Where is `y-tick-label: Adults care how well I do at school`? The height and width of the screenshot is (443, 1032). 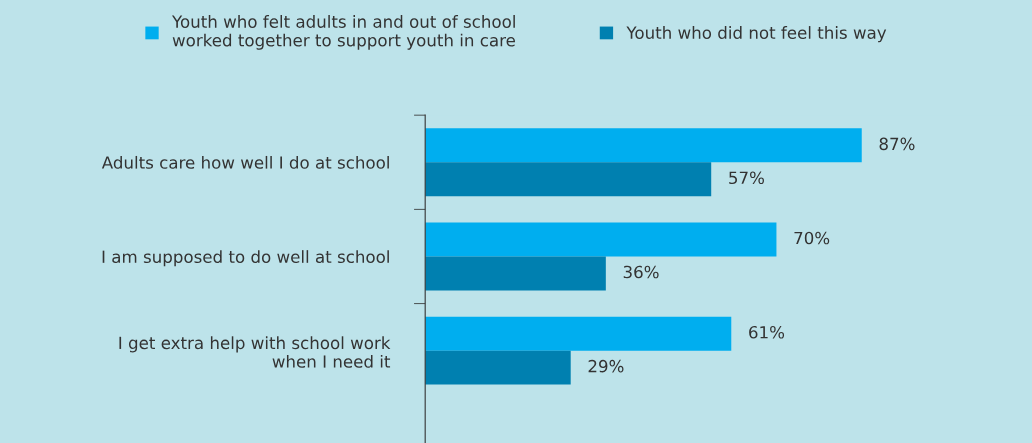
y-tick-label: Adults care how well I do at school is located at coordinates (245, 162).